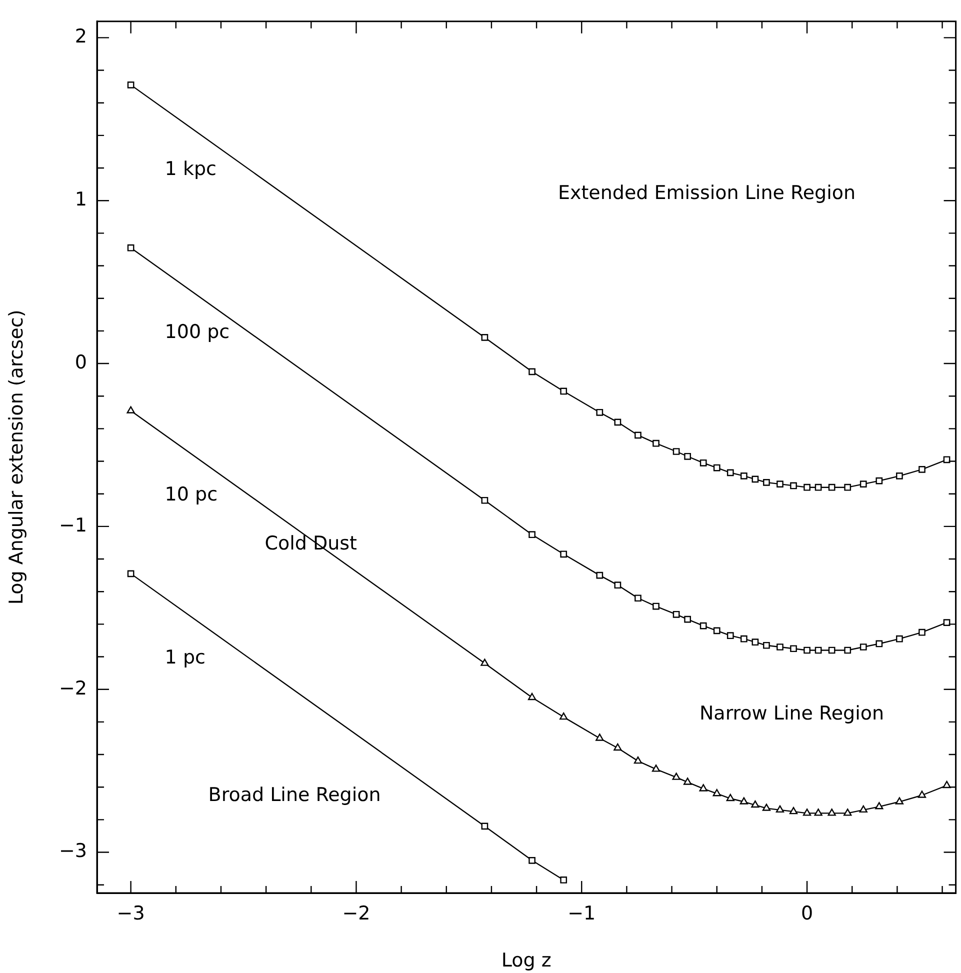  What do you see at coordinates (80, 37) in the screenshot?
I see `y-tick-label: 2` at bounding box center [80, 37].